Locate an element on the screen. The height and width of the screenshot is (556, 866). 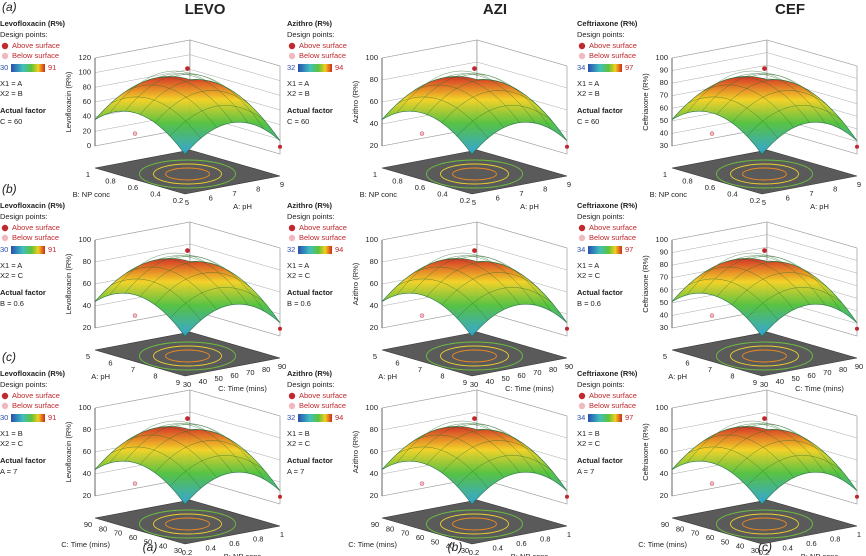
axis1-label: B: NP conc is located at coordinates (669, 194).